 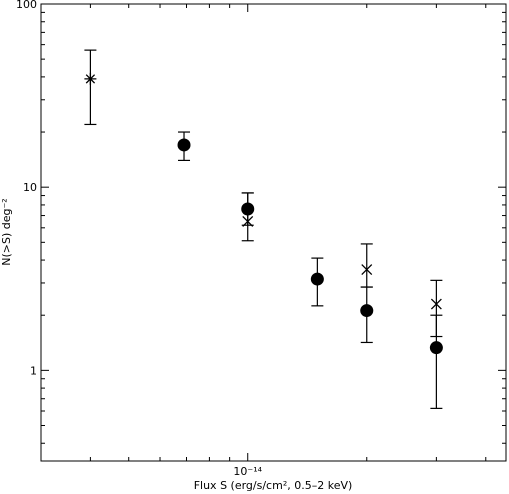 I want to click on y-axis-label: N(>S) deg⁻², so click(x=6, y=231).